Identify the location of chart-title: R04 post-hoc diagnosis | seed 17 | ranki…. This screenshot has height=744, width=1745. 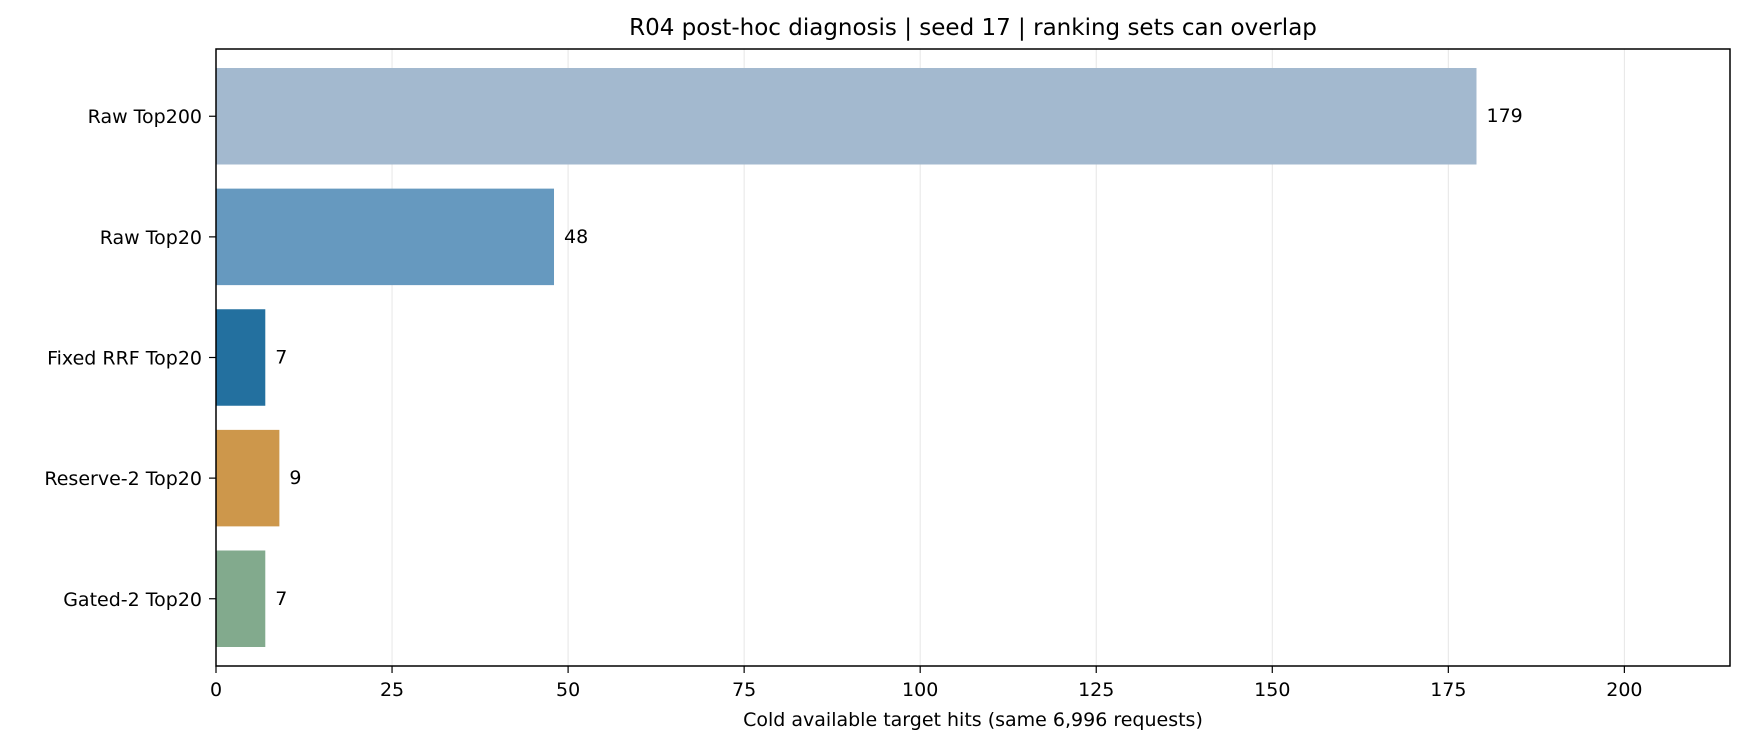
(973, 28).